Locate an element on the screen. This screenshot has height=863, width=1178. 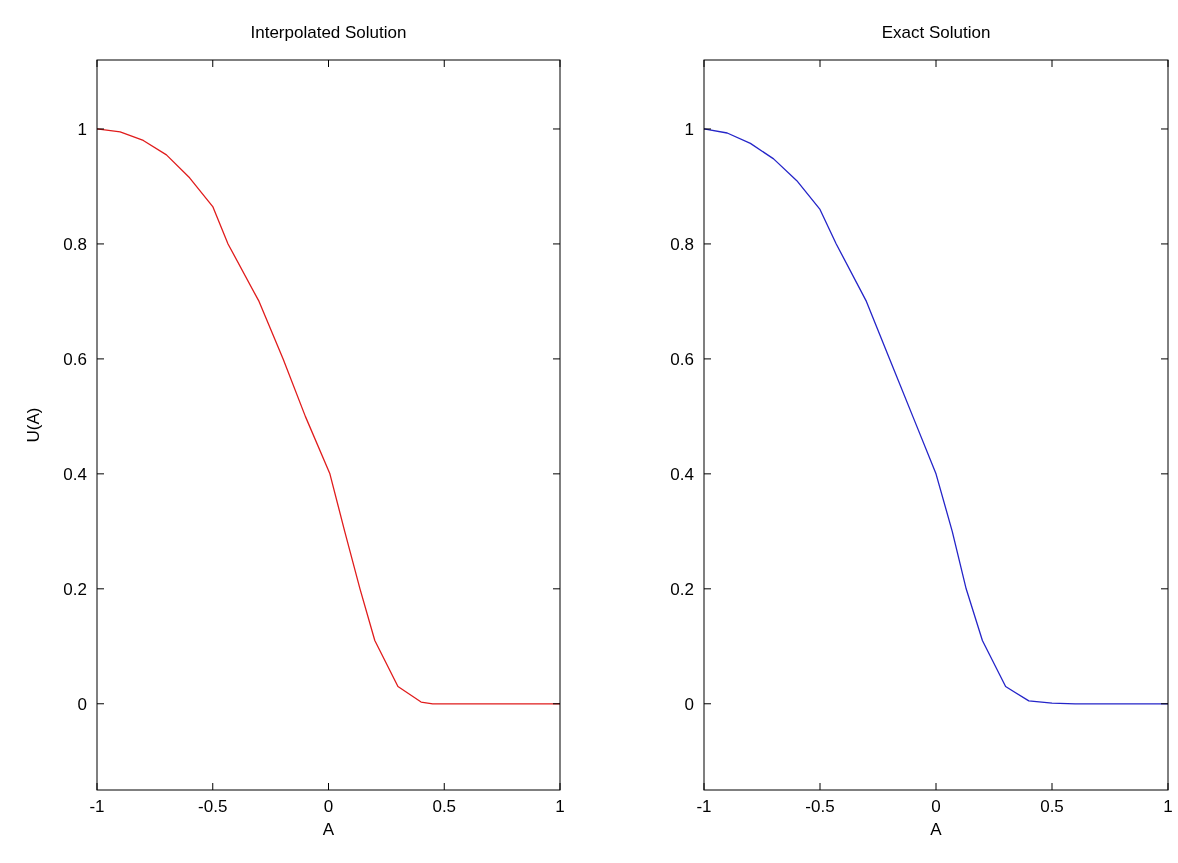
chart-title: Exact Solution is located at coordinates (936, 32).